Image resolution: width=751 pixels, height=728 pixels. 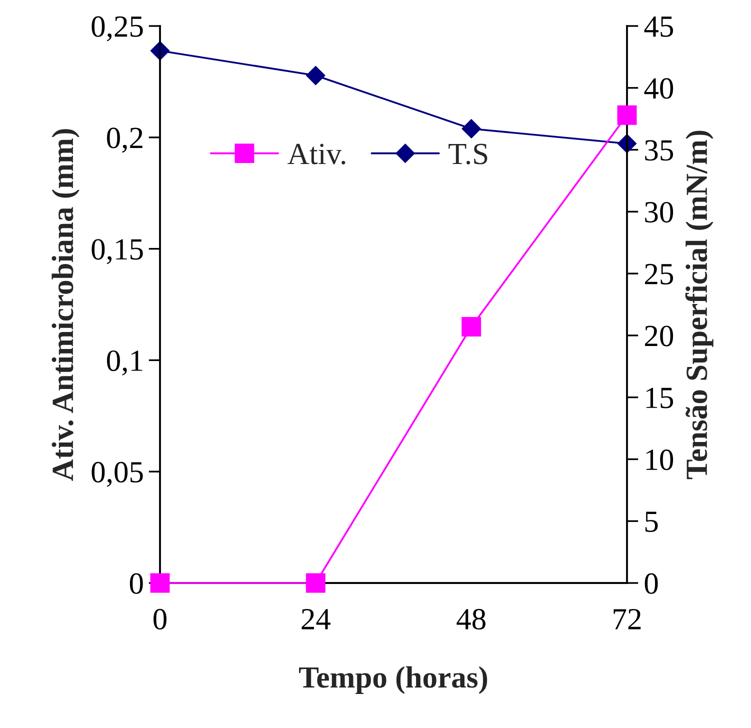 I want to click on y2-tick-label: 0, so click(x=651, y=583).